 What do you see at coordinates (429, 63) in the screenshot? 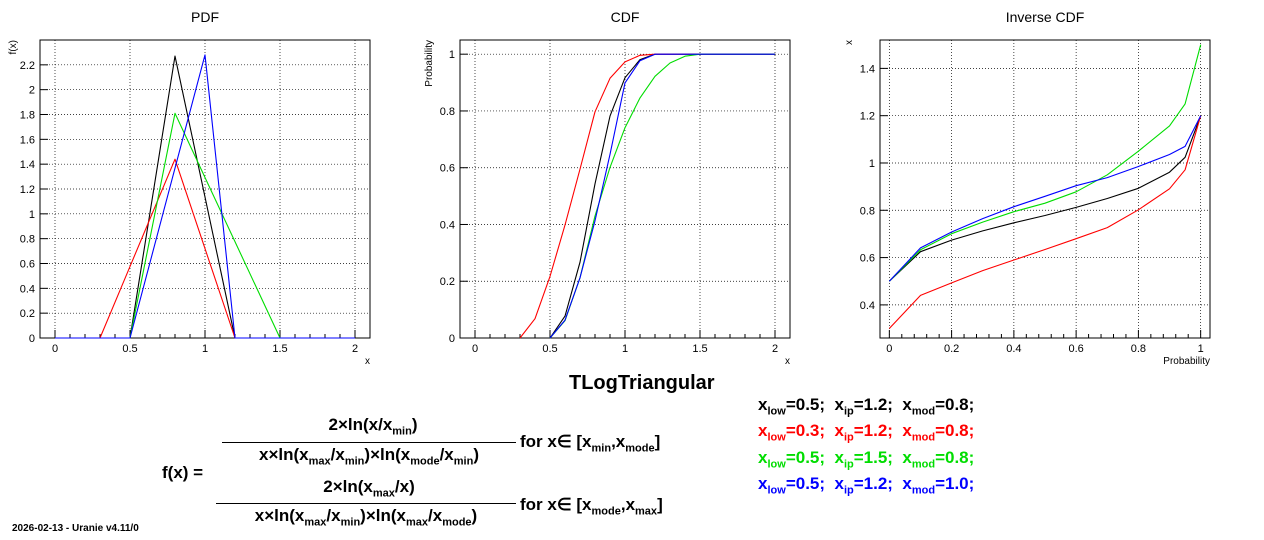
I see `y-axis-label: Probability` at bounding box center [429, 63].